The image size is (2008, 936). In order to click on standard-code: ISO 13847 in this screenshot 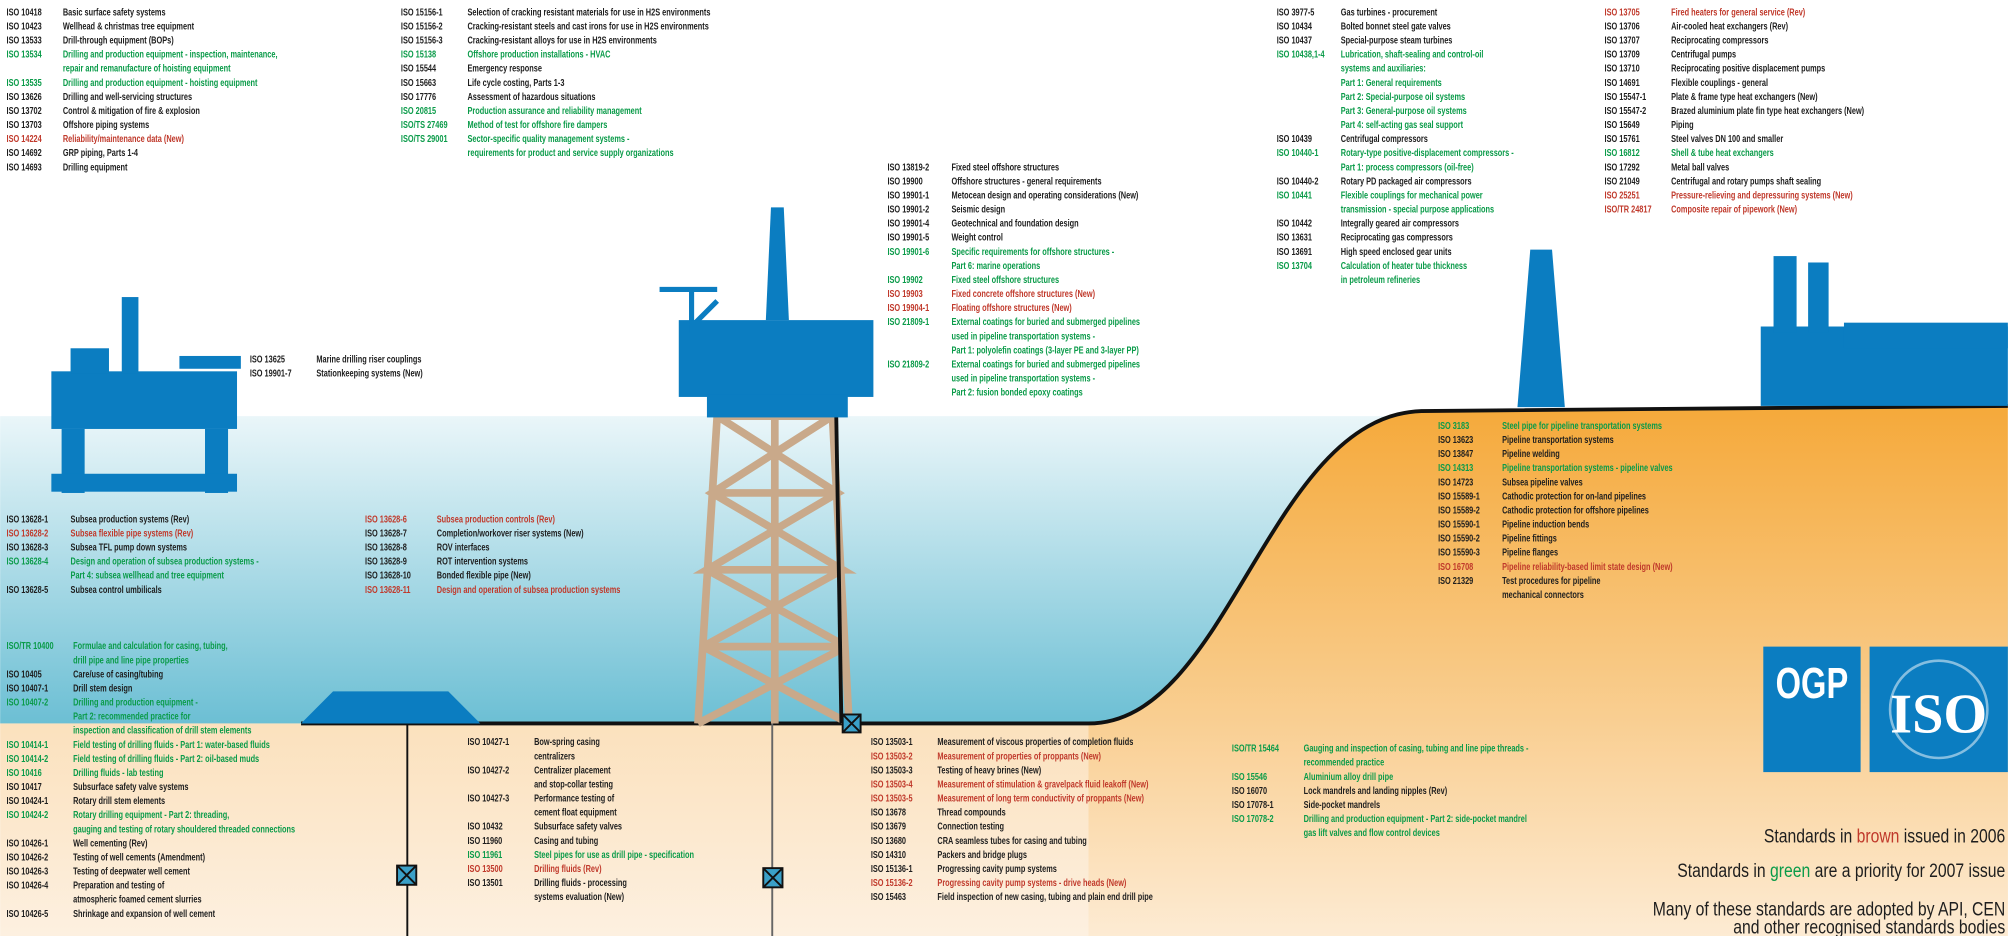, I will do `click(1455, 453)`.